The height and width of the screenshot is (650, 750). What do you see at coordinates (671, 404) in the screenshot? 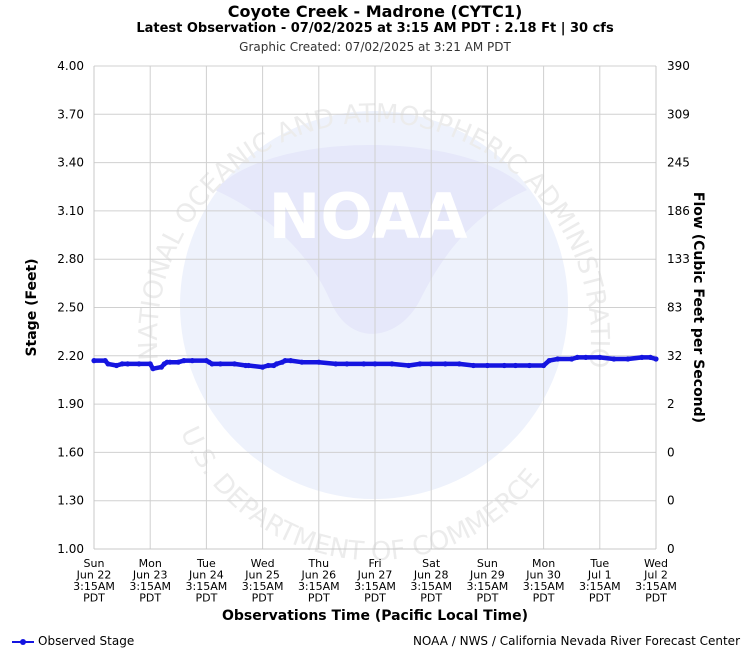
I see `y2-tick-label: 2` at bounding box center [671, 404].